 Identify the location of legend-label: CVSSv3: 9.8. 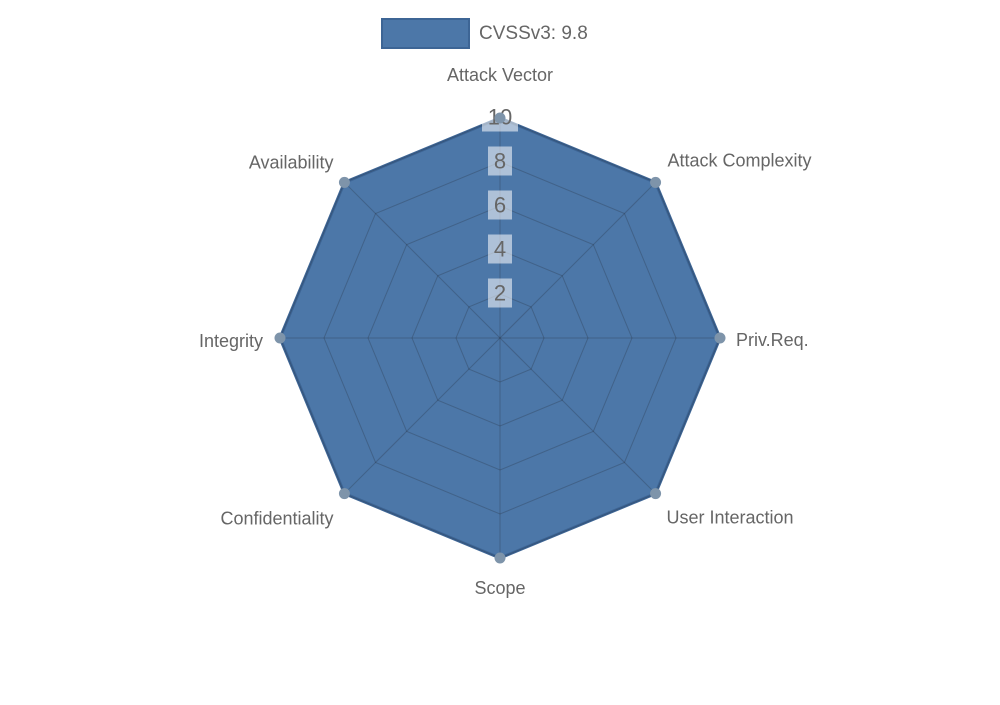
(533, 33).